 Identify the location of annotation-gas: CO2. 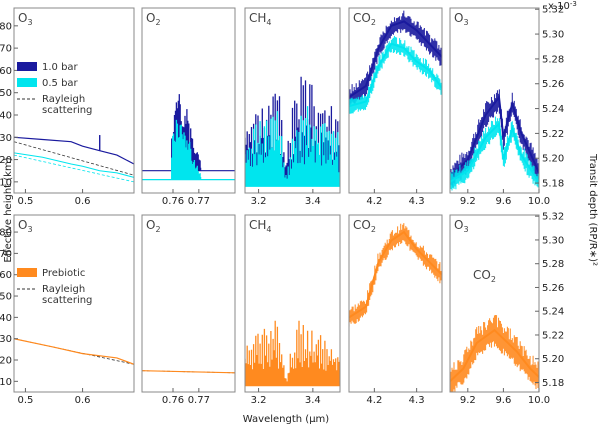
(484, 276).